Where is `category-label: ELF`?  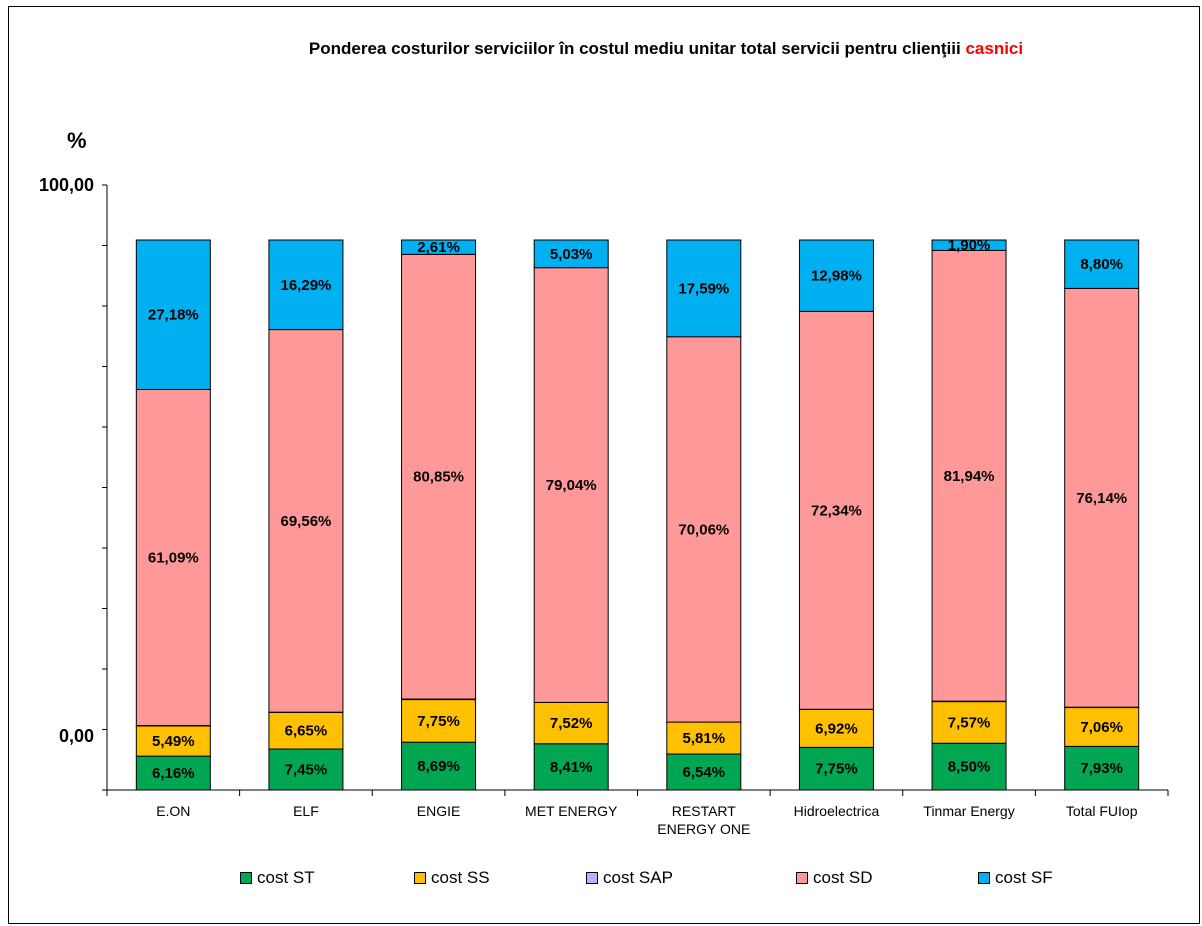 category-label: ELF is located at coordinates (306, 811).